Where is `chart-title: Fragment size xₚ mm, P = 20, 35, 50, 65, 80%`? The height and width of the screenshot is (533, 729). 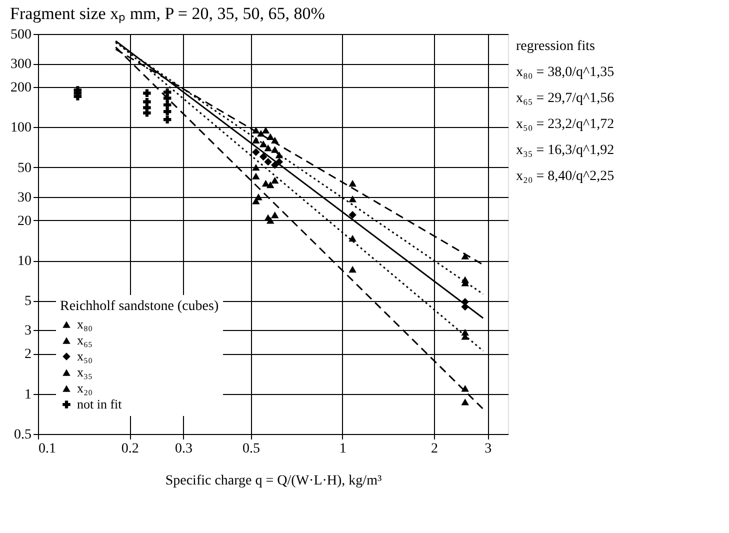
chart-title: Fragment size xₚ mm, P = 20, 35, 50, 65, 80% is located at coordinates (167, 14).